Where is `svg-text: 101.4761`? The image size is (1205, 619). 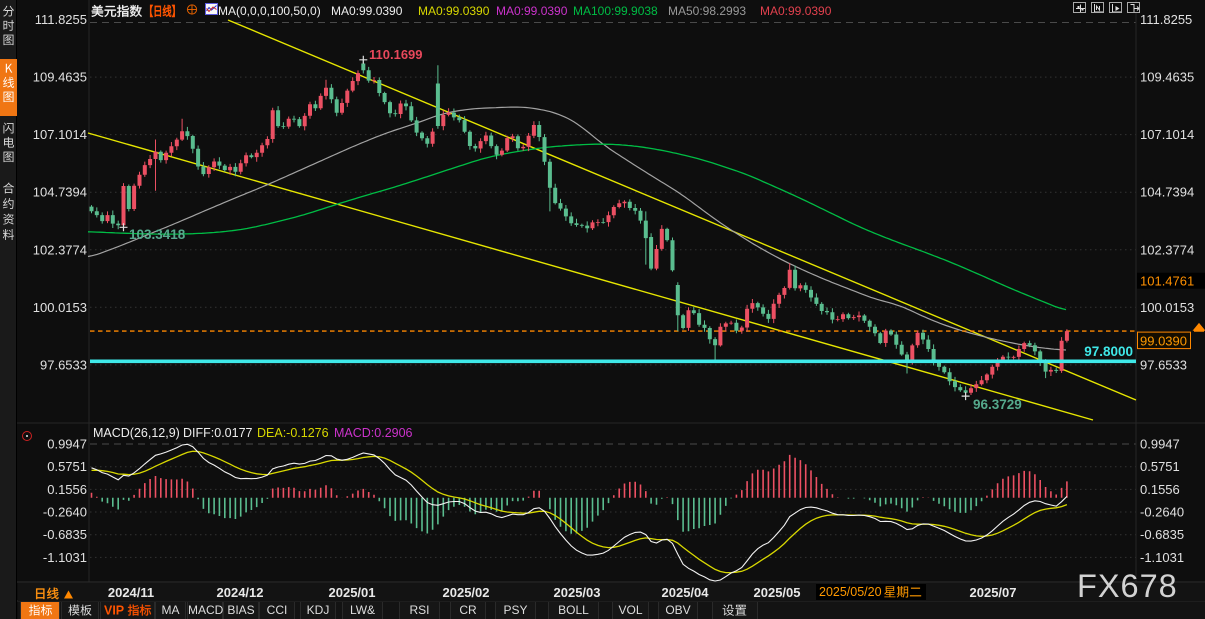 svg-text: 101.4761 is located at coordinates (1167, 281).